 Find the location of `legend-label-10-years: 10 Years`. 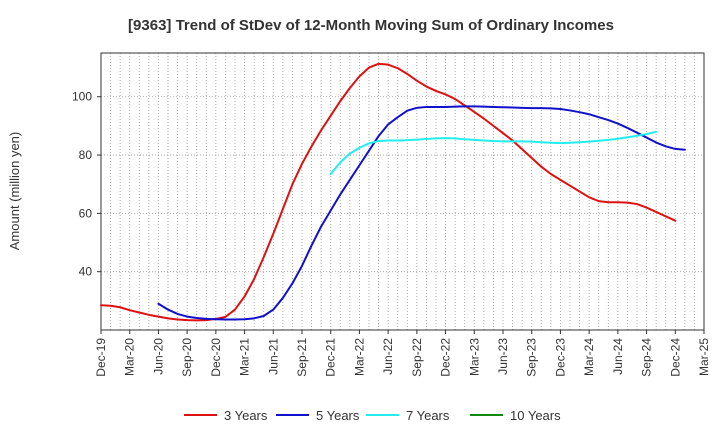

legend-label-10-years: 10 Years is located at coordinates (535, 415).